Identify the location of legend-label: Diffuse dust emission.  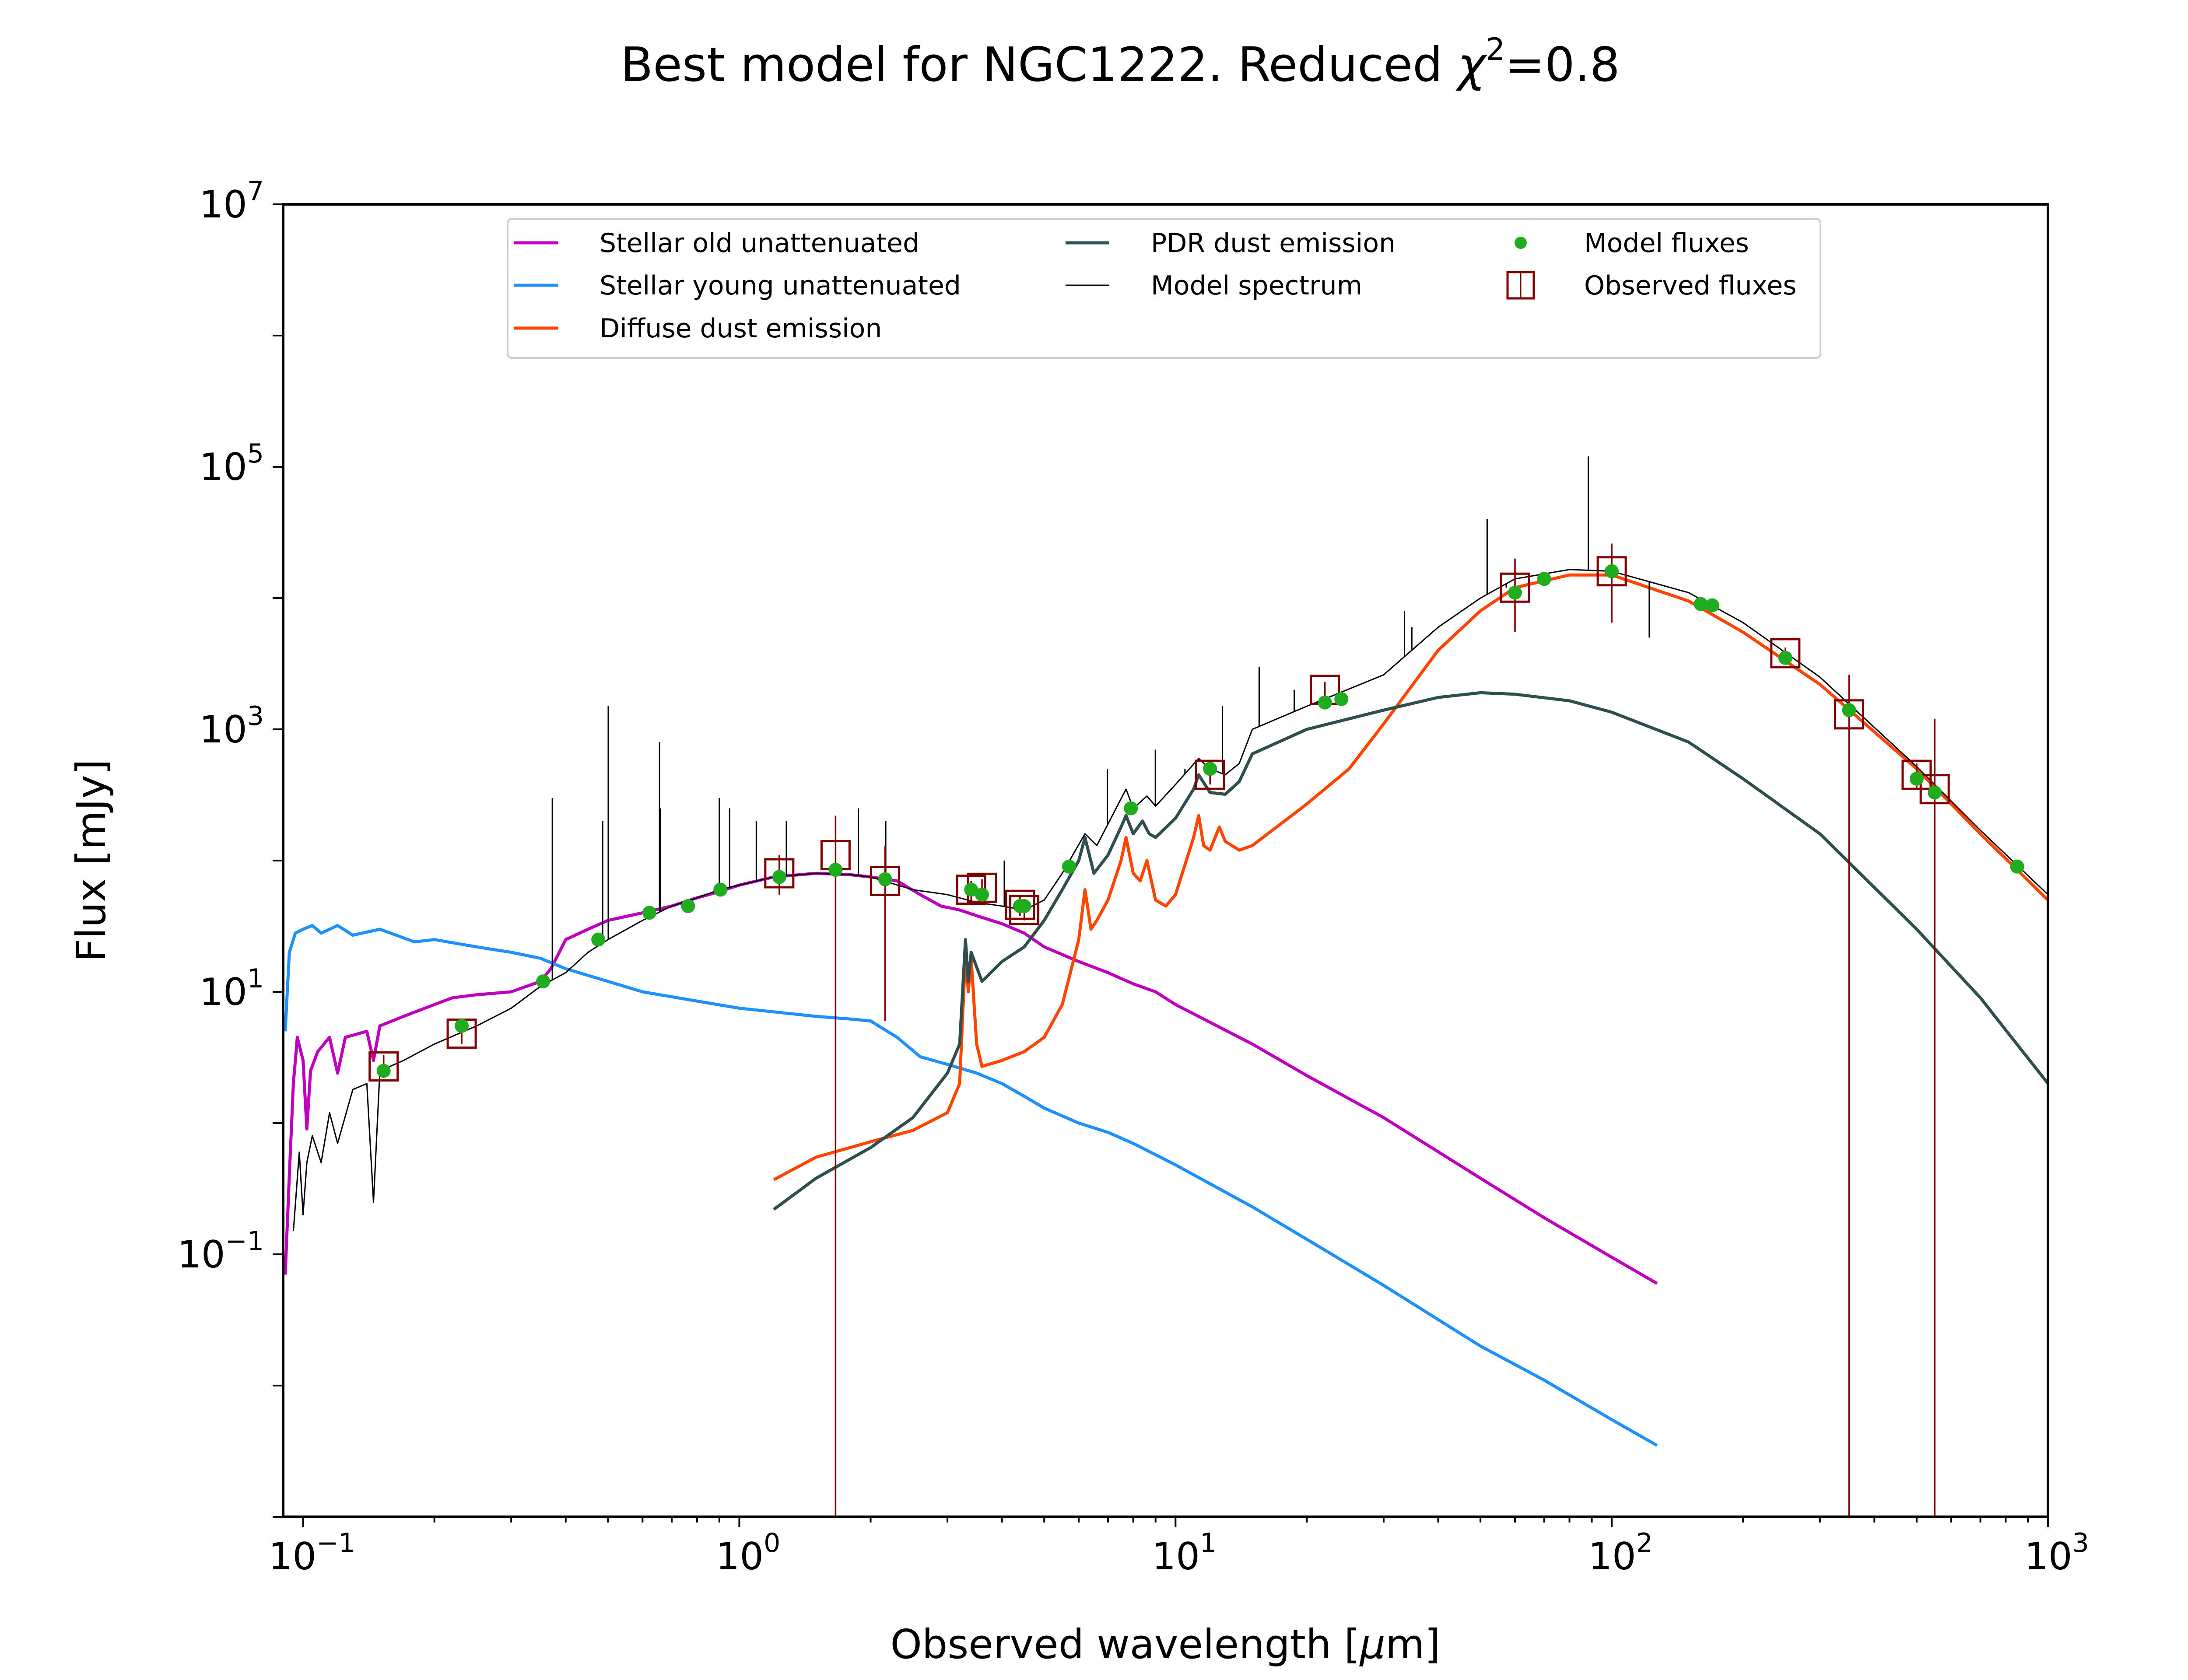
(741, 328).